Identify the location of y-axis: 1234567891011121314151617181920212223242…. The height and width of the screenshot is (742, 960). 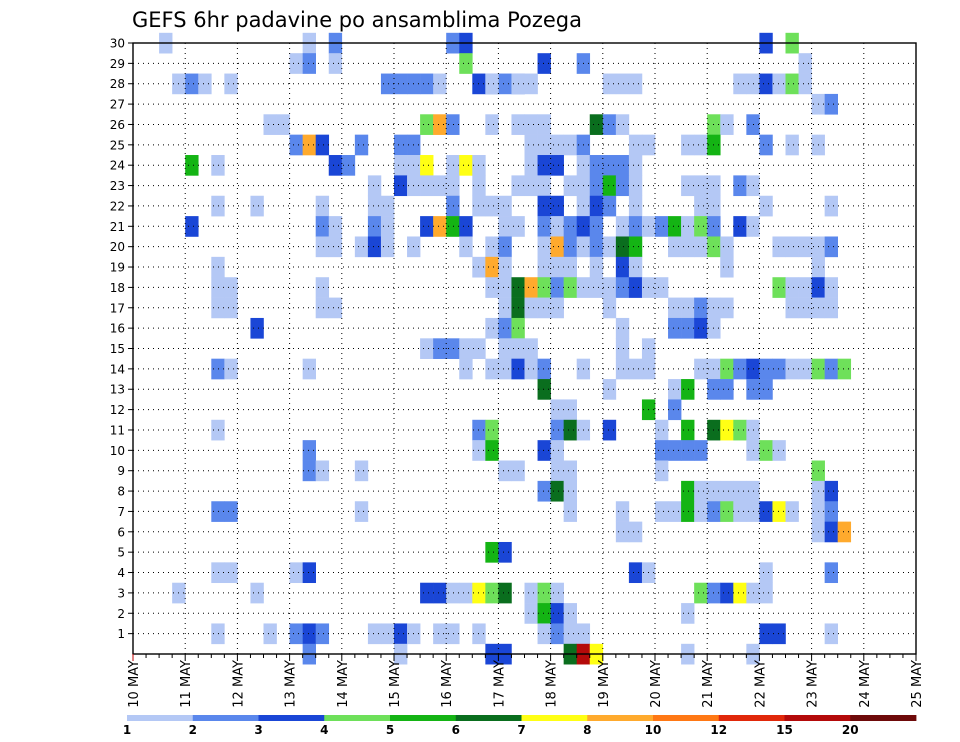
(121, 339).